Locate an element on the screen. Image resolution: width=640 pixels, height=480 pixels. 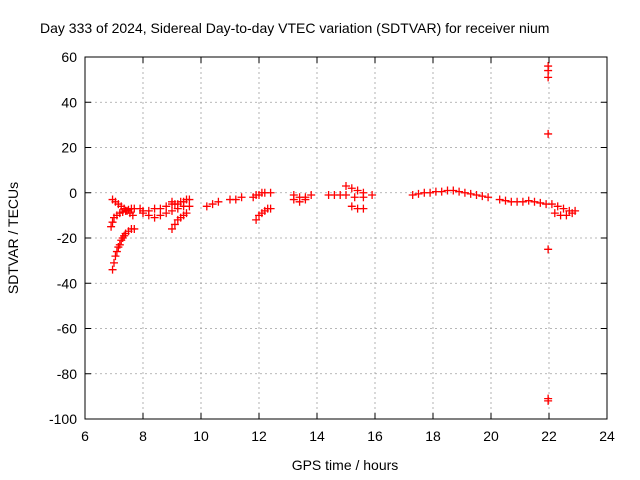
x-tick-label: 6 is located at coordinates (85, 436).